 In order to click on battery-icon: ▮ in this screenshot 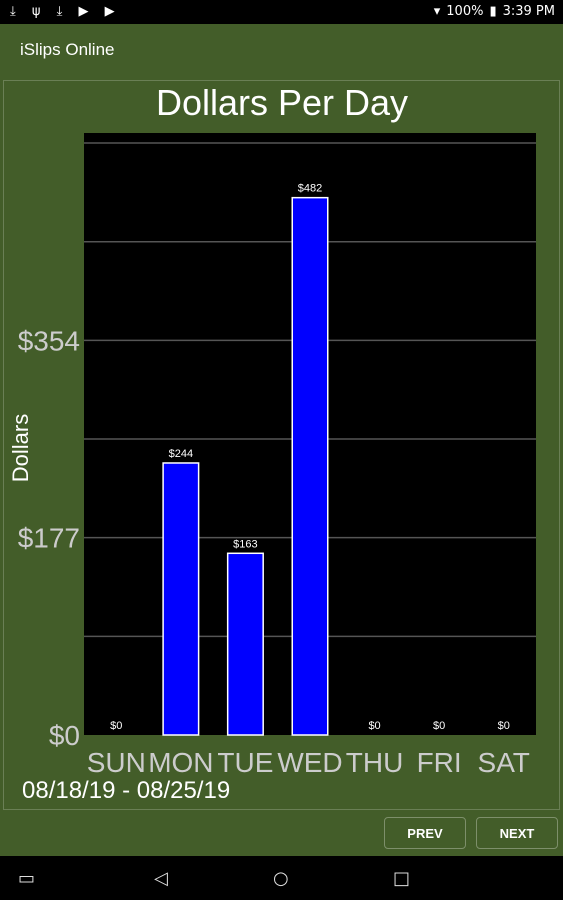, I will do `click(493, 11)`.